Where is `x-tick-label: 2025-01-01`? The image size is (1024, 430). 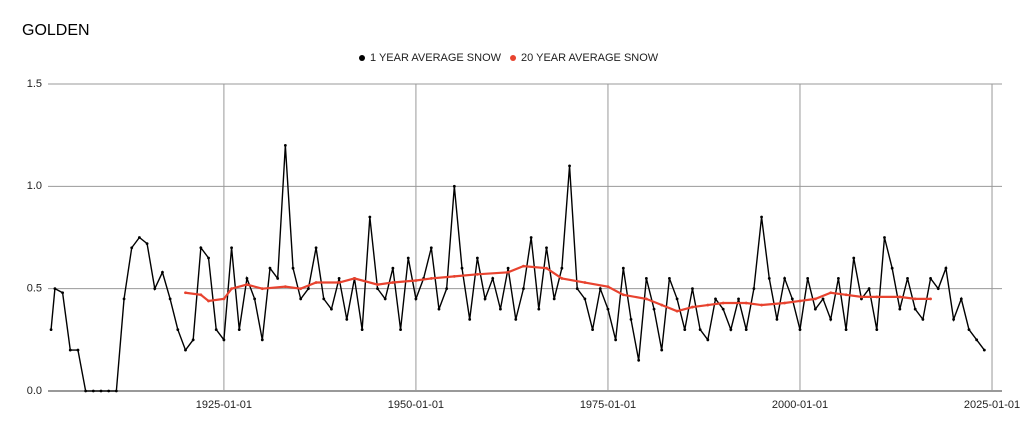
x-tick-label: 2025-01-01 is located at coordinates (992, 405).